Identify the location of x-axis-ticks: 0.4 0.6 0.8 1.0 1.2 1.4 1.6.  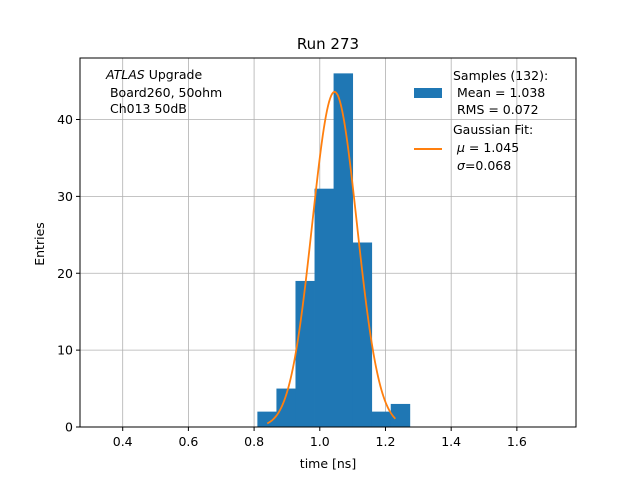
(320, 438).